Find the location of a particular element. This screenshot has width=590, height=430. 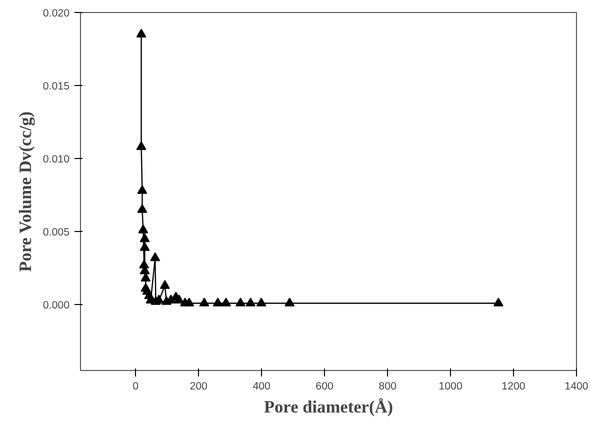

x-tick-label: 1400 is located at coordinates (576, 386).